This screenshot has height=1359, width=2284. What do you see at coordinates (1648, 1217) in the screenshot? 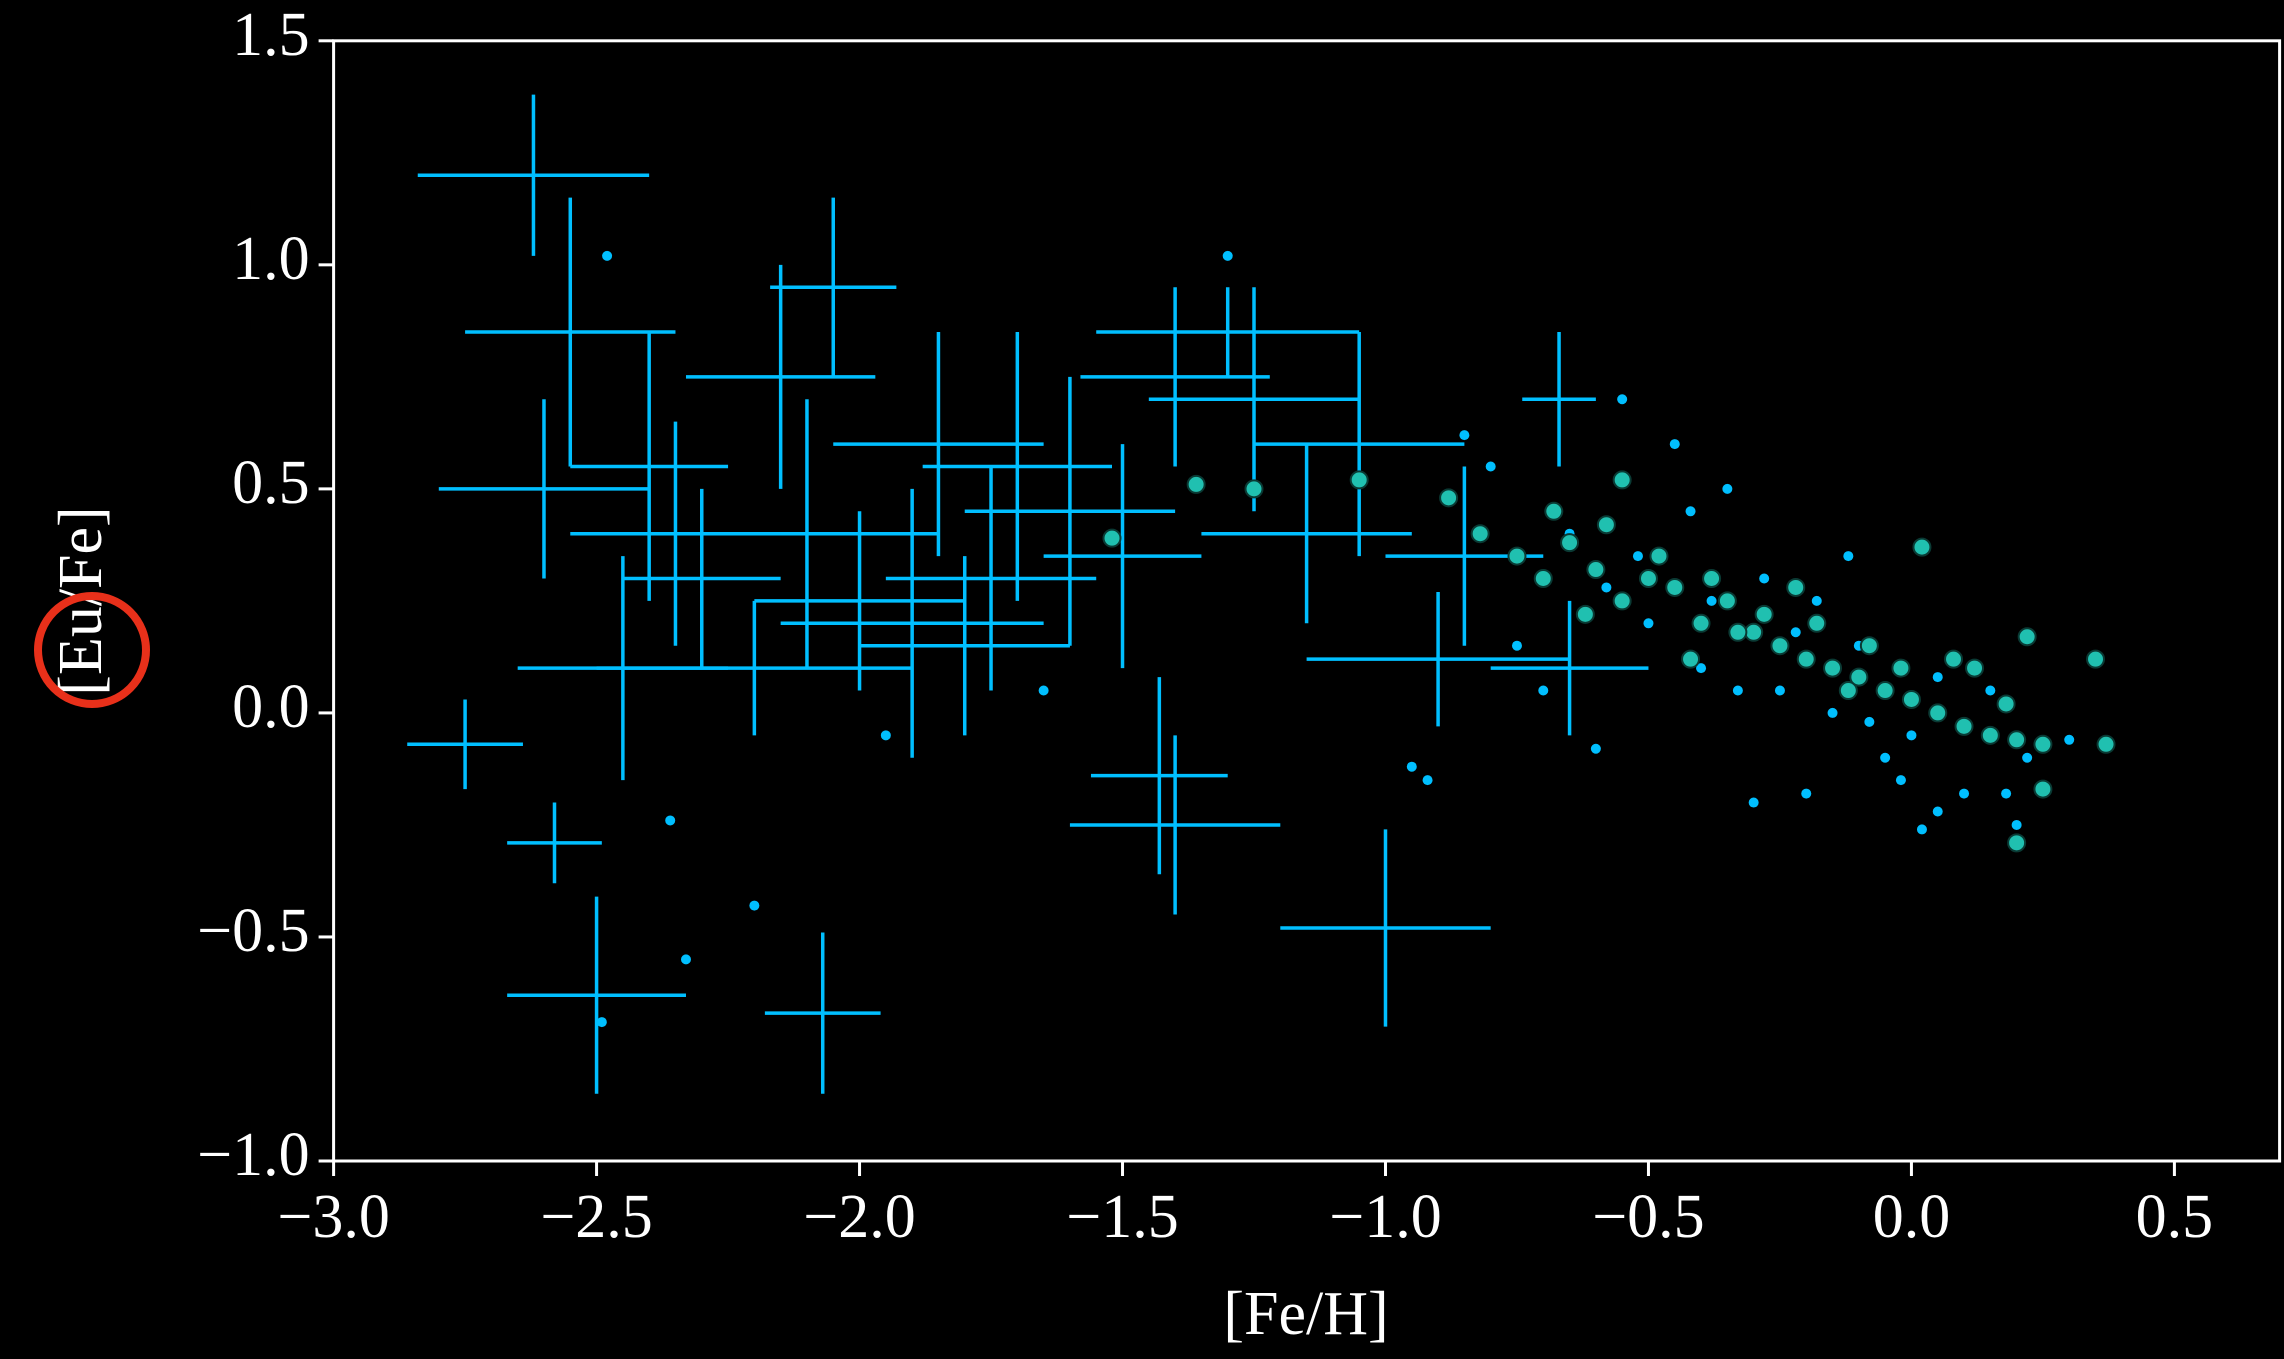
I see `x-tick-label: −0.5` at bounding box center [1648, 1217].